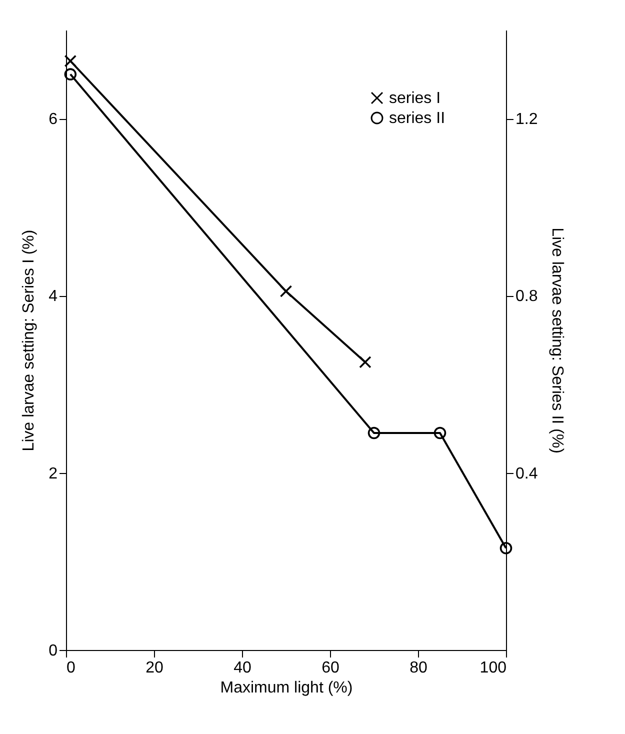 The width and height of the screenshot is (625, 734). I want to click on y-axis-title: Live larvae setting: Series I (%), so click(29, 341).